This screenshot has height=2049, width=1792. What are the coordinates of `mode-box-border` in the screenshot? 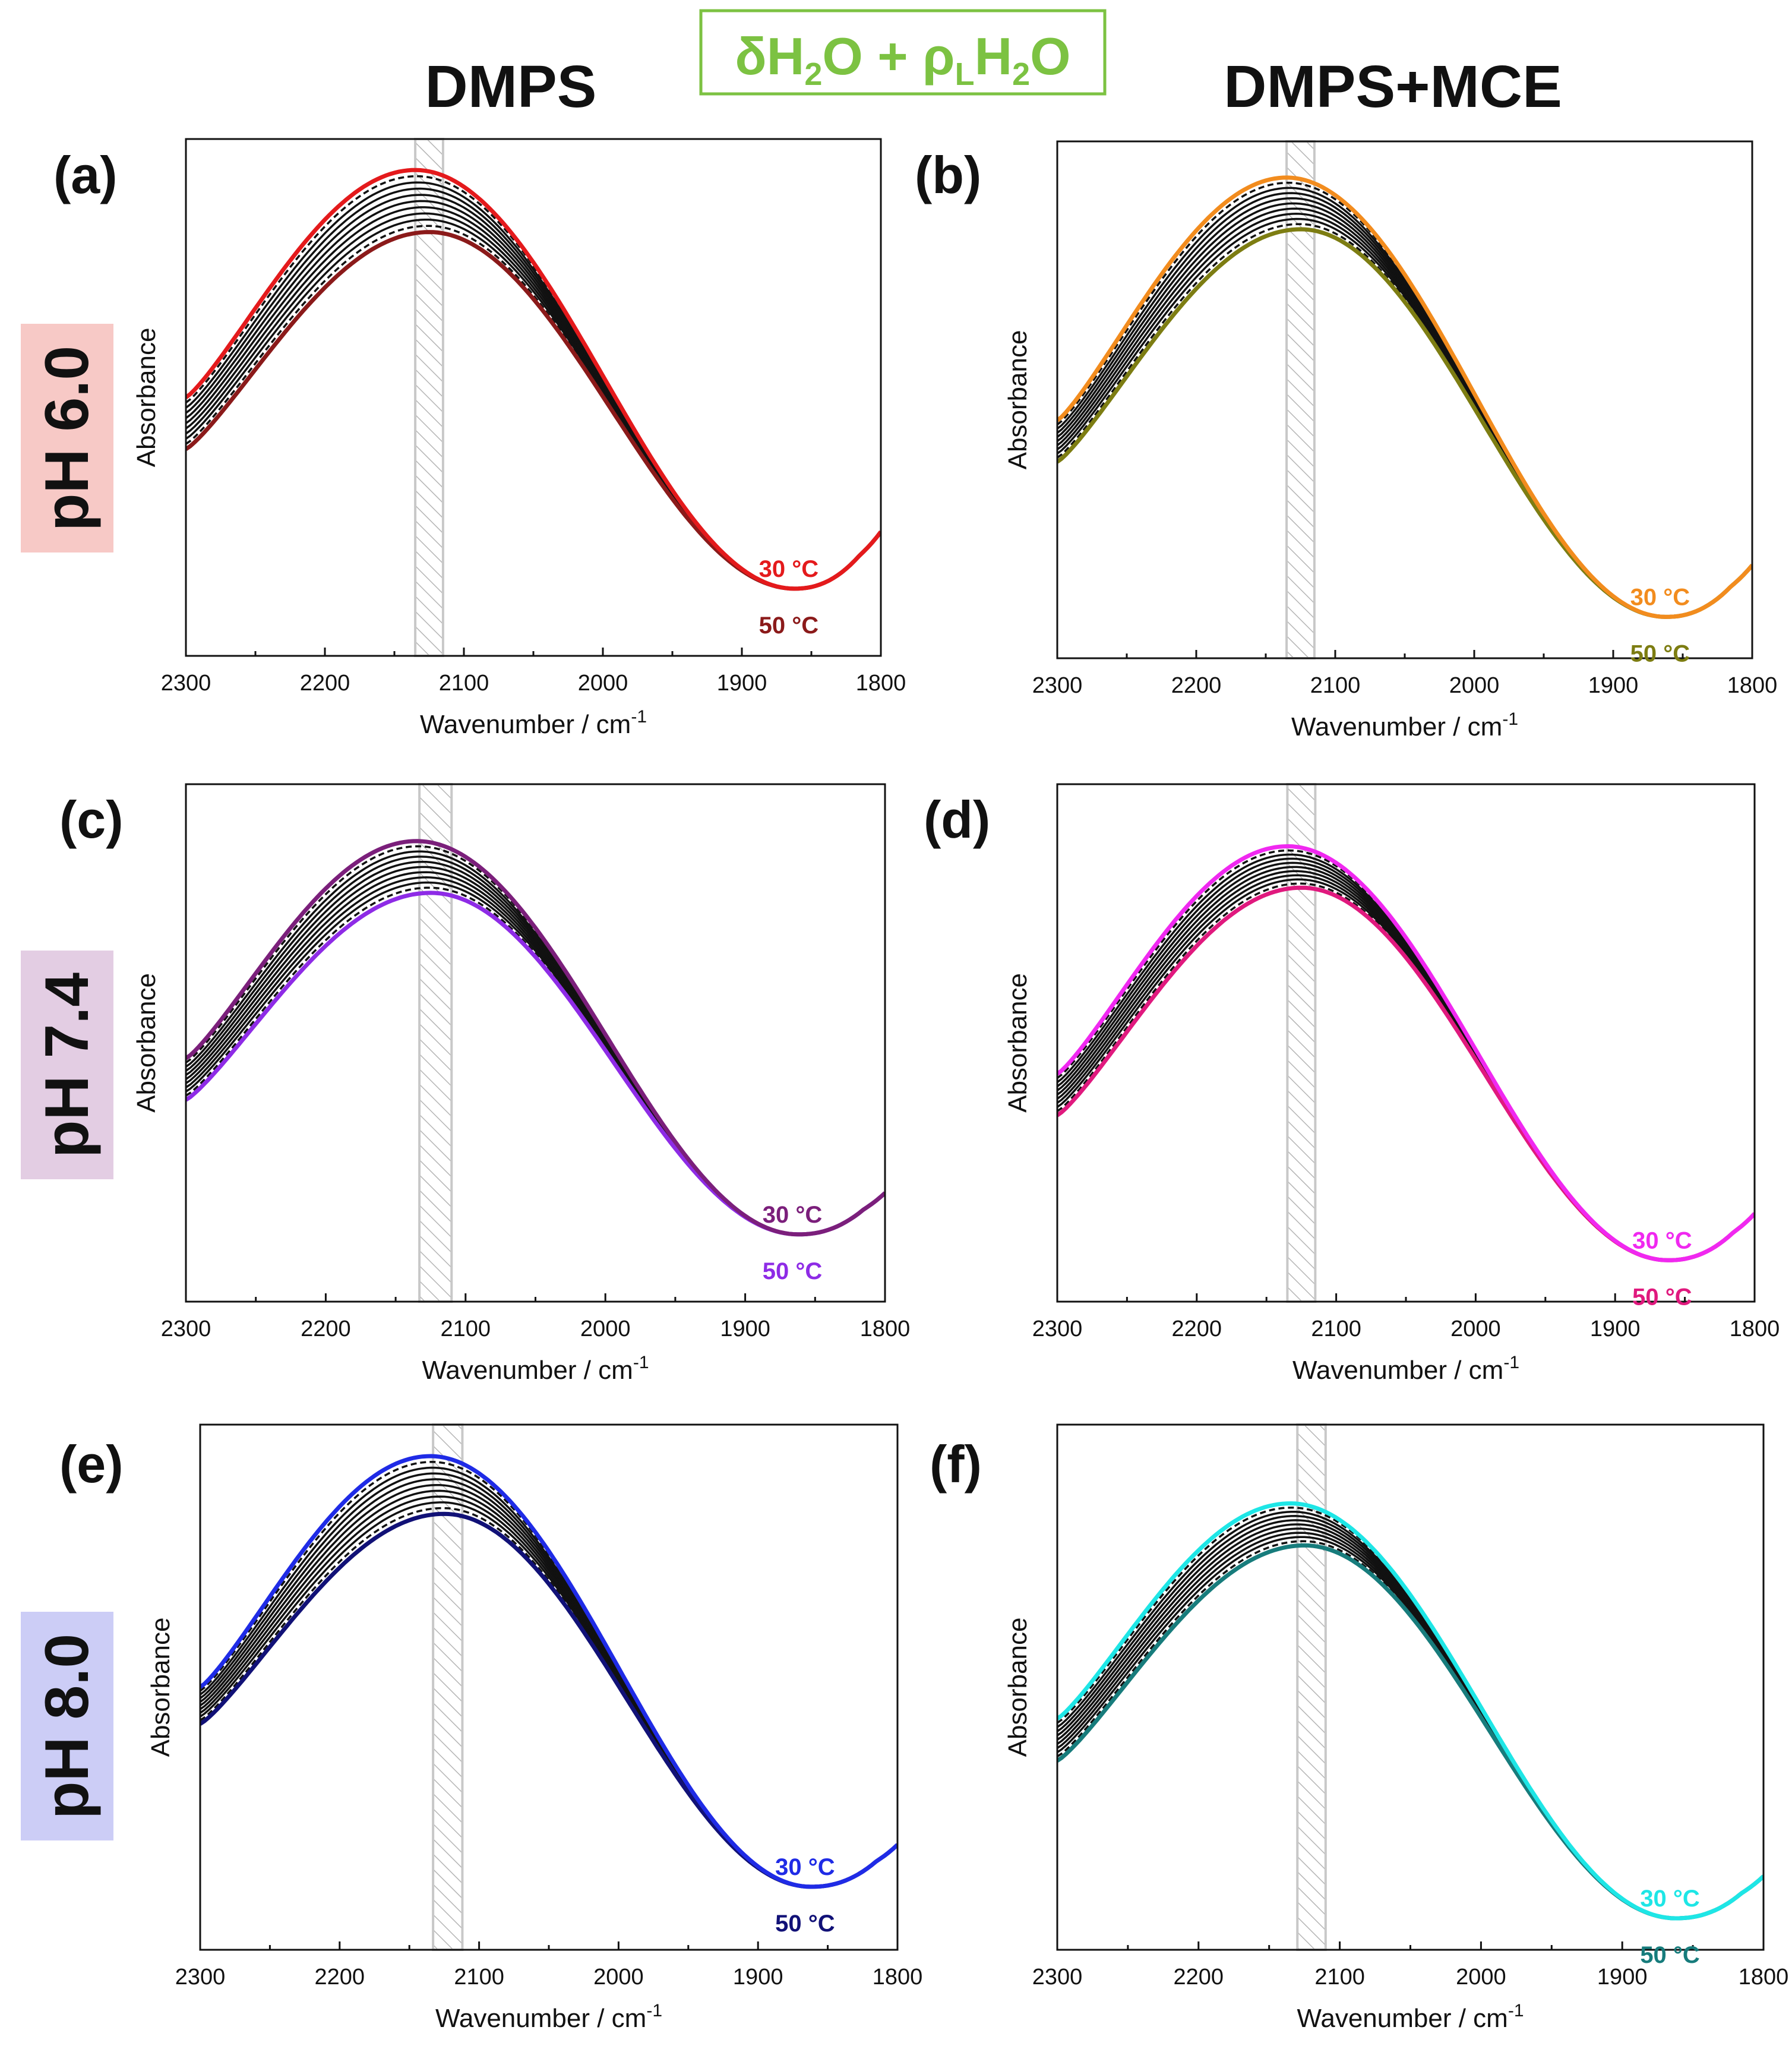 It's located at (903, 52).